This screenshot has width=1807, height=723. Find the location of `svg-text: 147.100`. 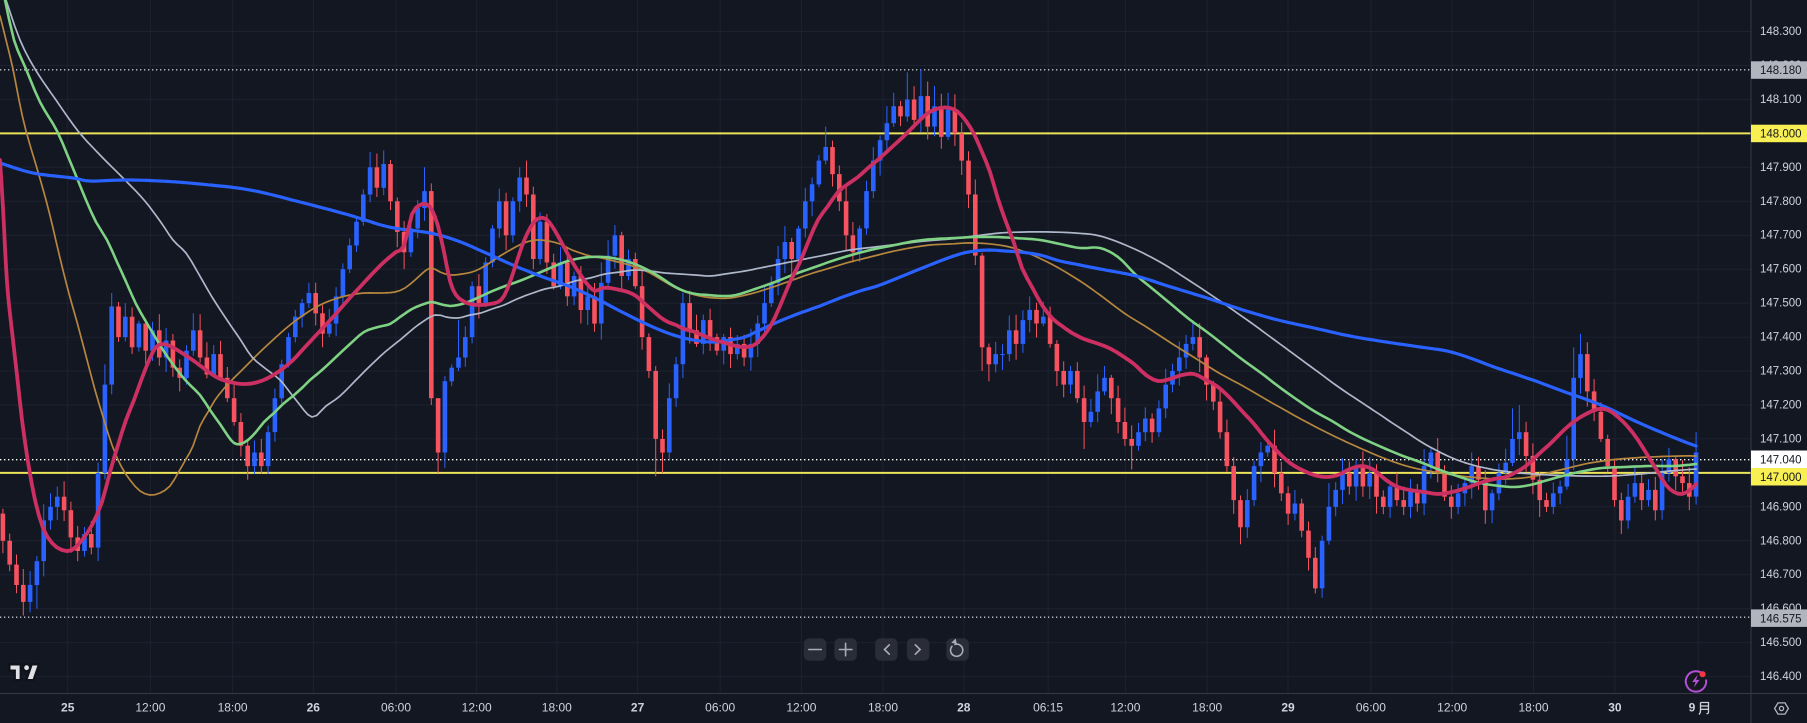

svg-text: 147.100 is located at coordinates (1781, 439).